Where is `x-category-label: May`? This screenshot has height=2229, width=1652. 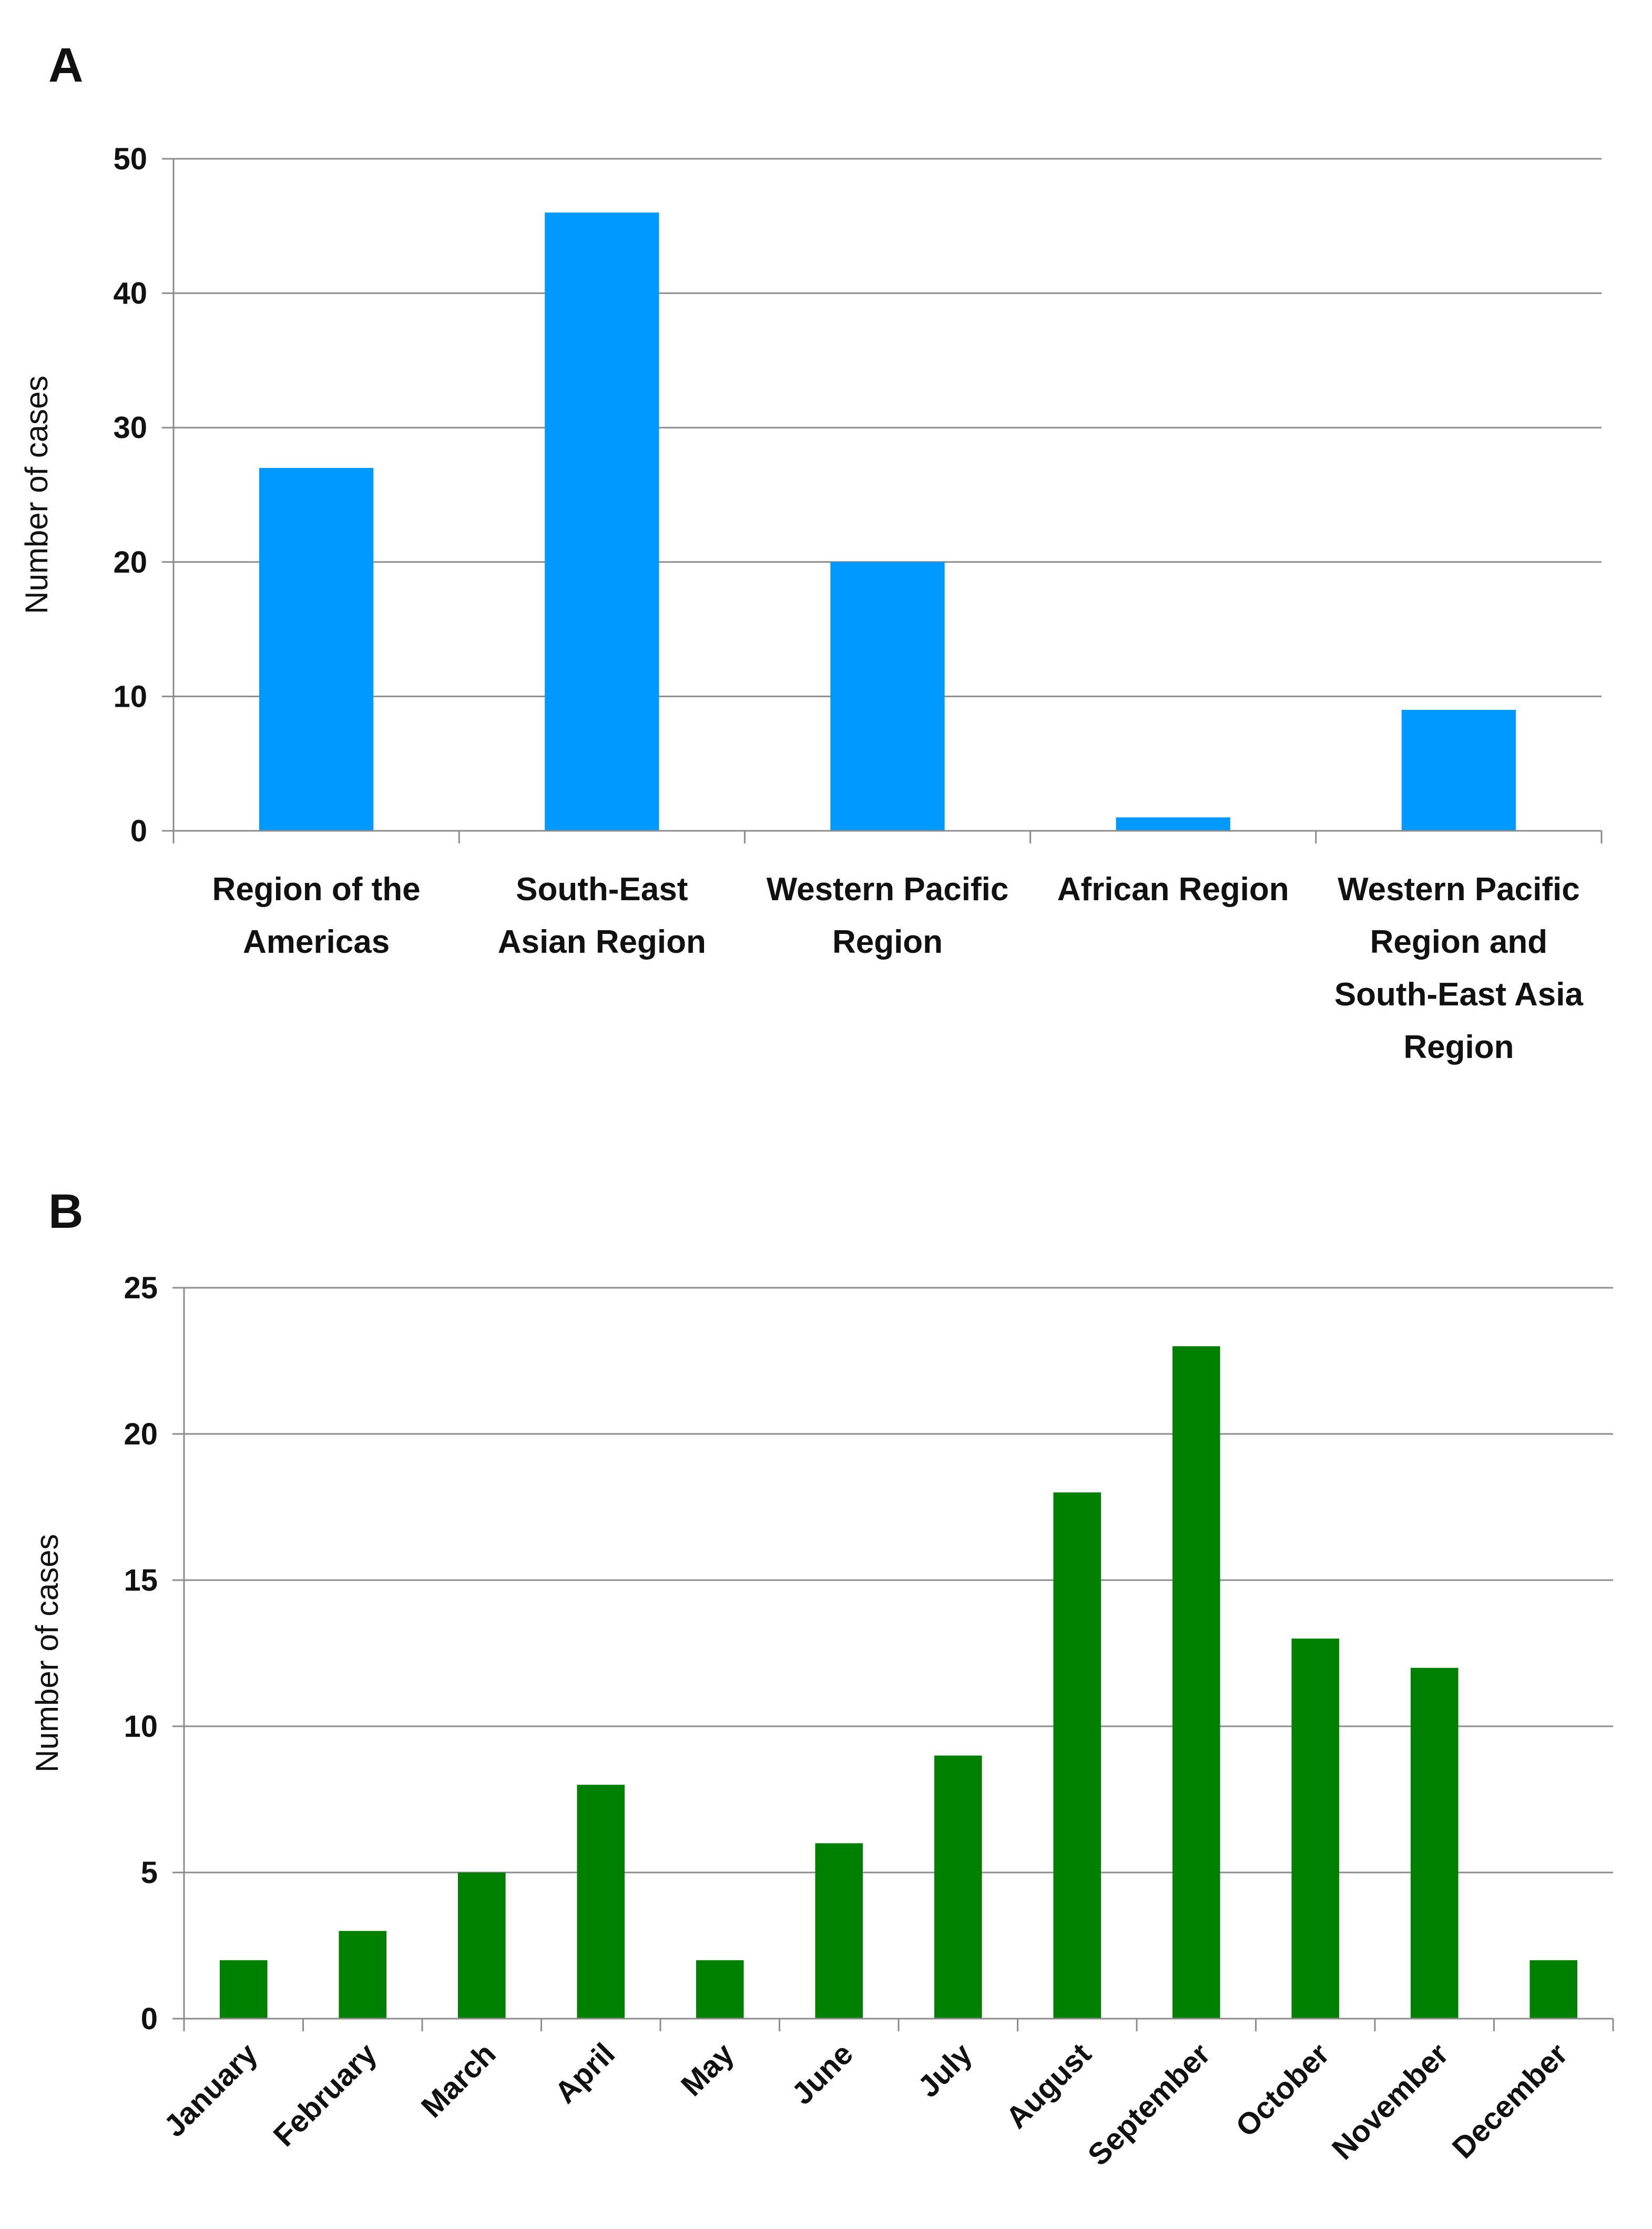 x-category-label: May is located at coordinates (708, 2070).